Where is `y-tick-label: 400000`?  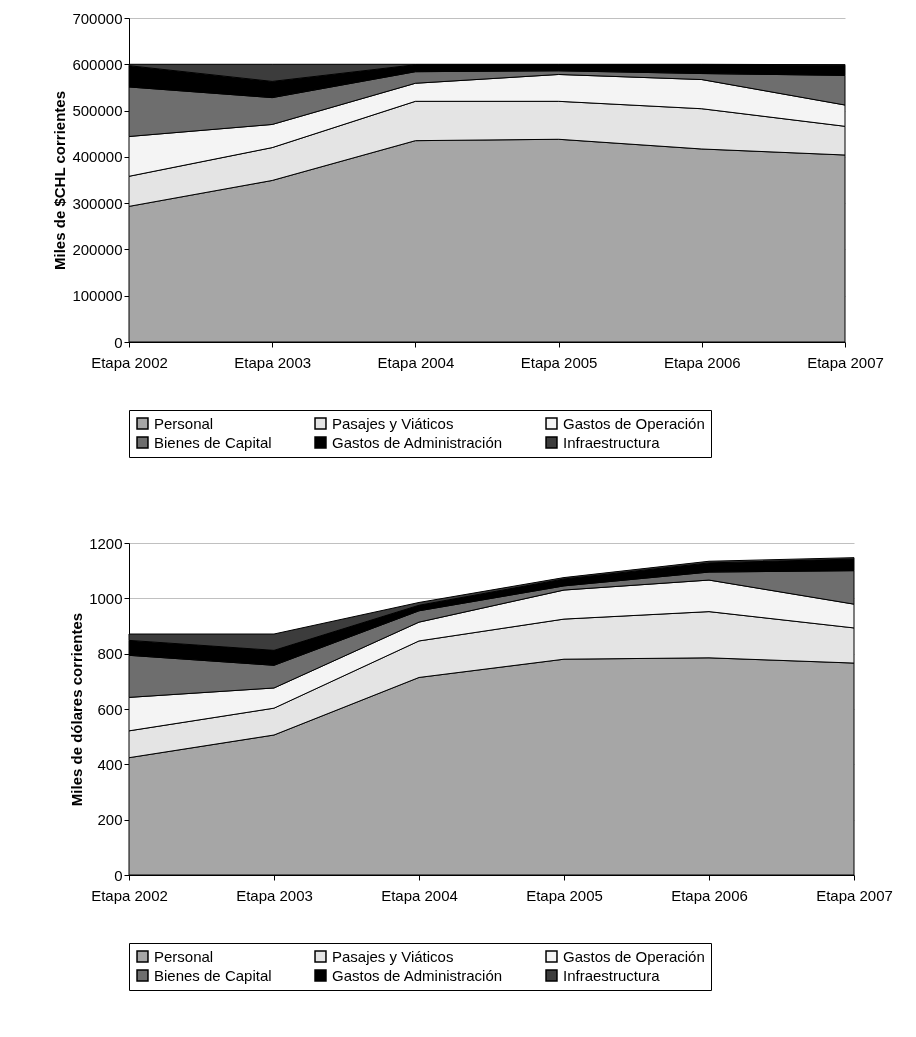
y-tick-label: 400000 is located at coordinates (97, 157).